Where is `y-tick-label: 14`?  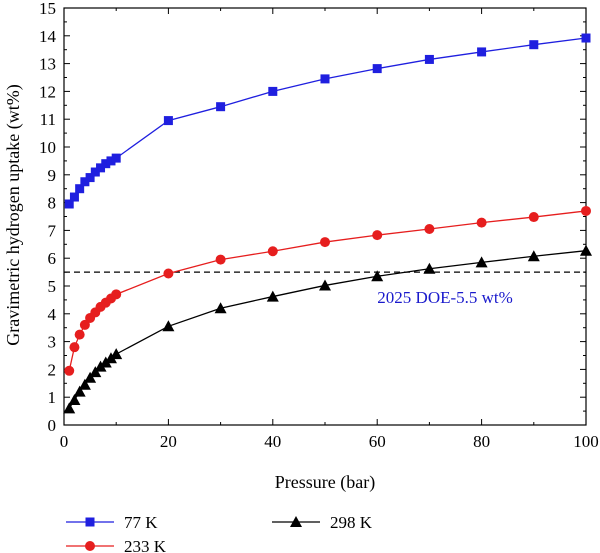 y-tick-label: 14 is located at coordinates (48, 36).